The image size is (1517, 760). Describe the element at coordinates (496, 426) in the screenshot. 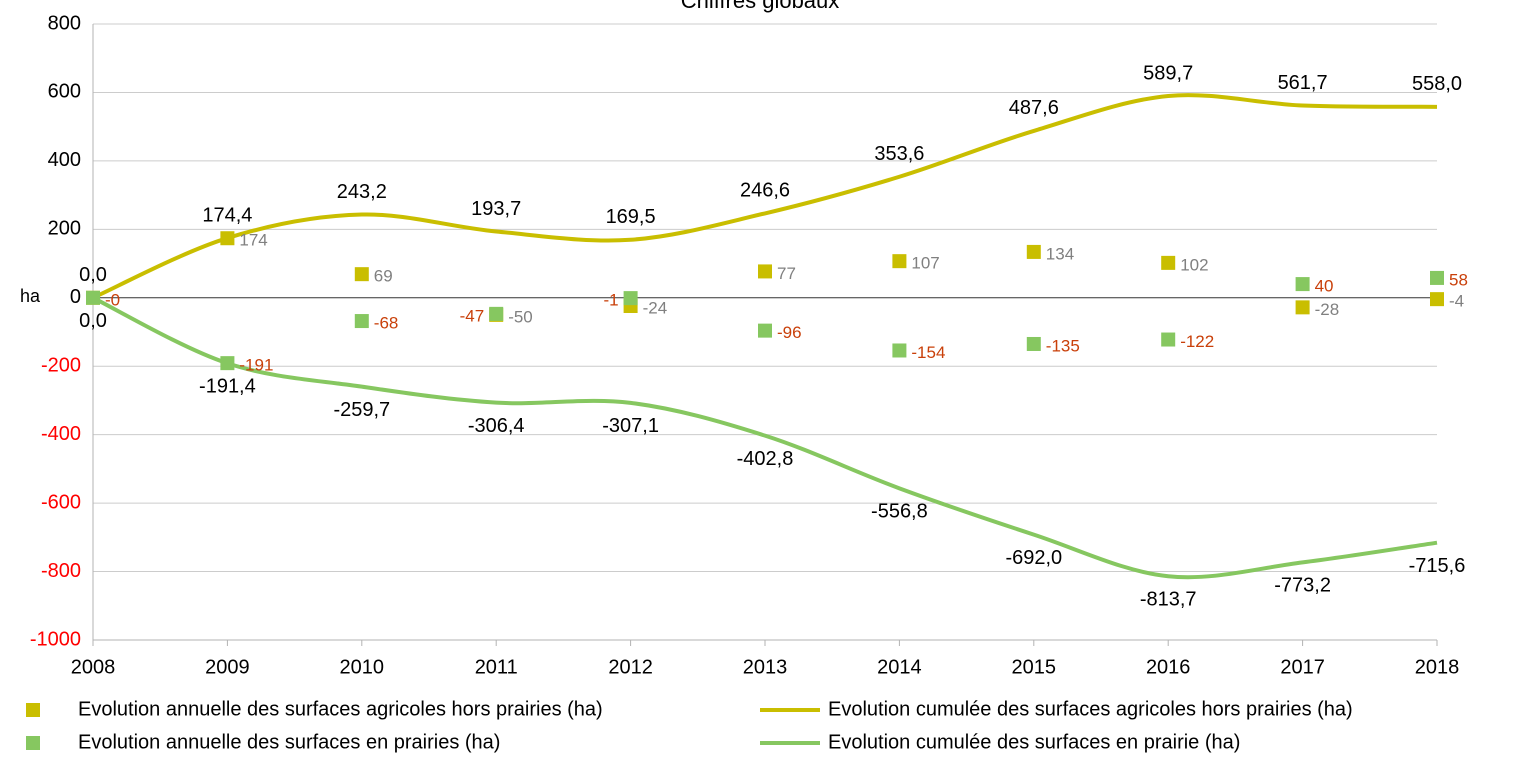

I see `data-label: -306,4` at that location.